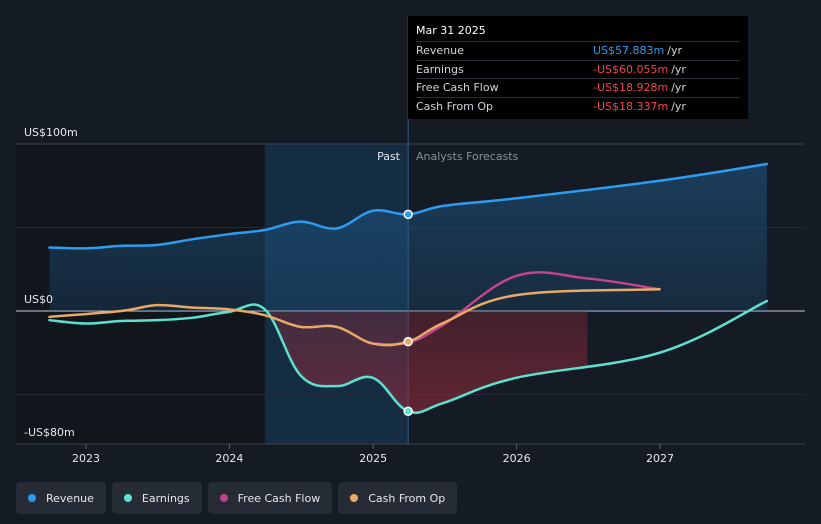 The image size is (821, 524). I want to click on legend-item-free-cash-flow: Free Cash Flow, so click(270, 498).